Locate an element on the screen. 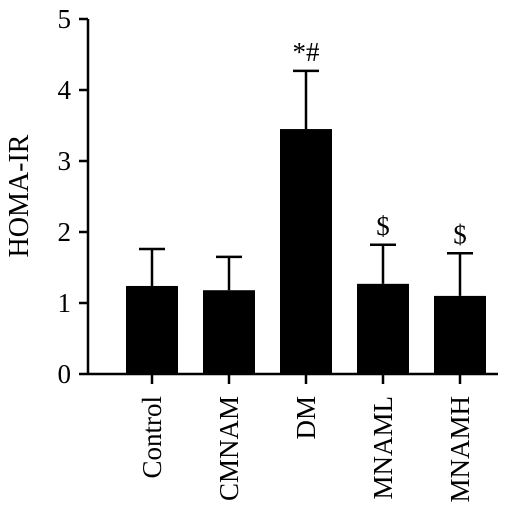 Image resolution: width=521 pixels, height=530 pixels. significance-label: *# is located at coordinates (307, 52).